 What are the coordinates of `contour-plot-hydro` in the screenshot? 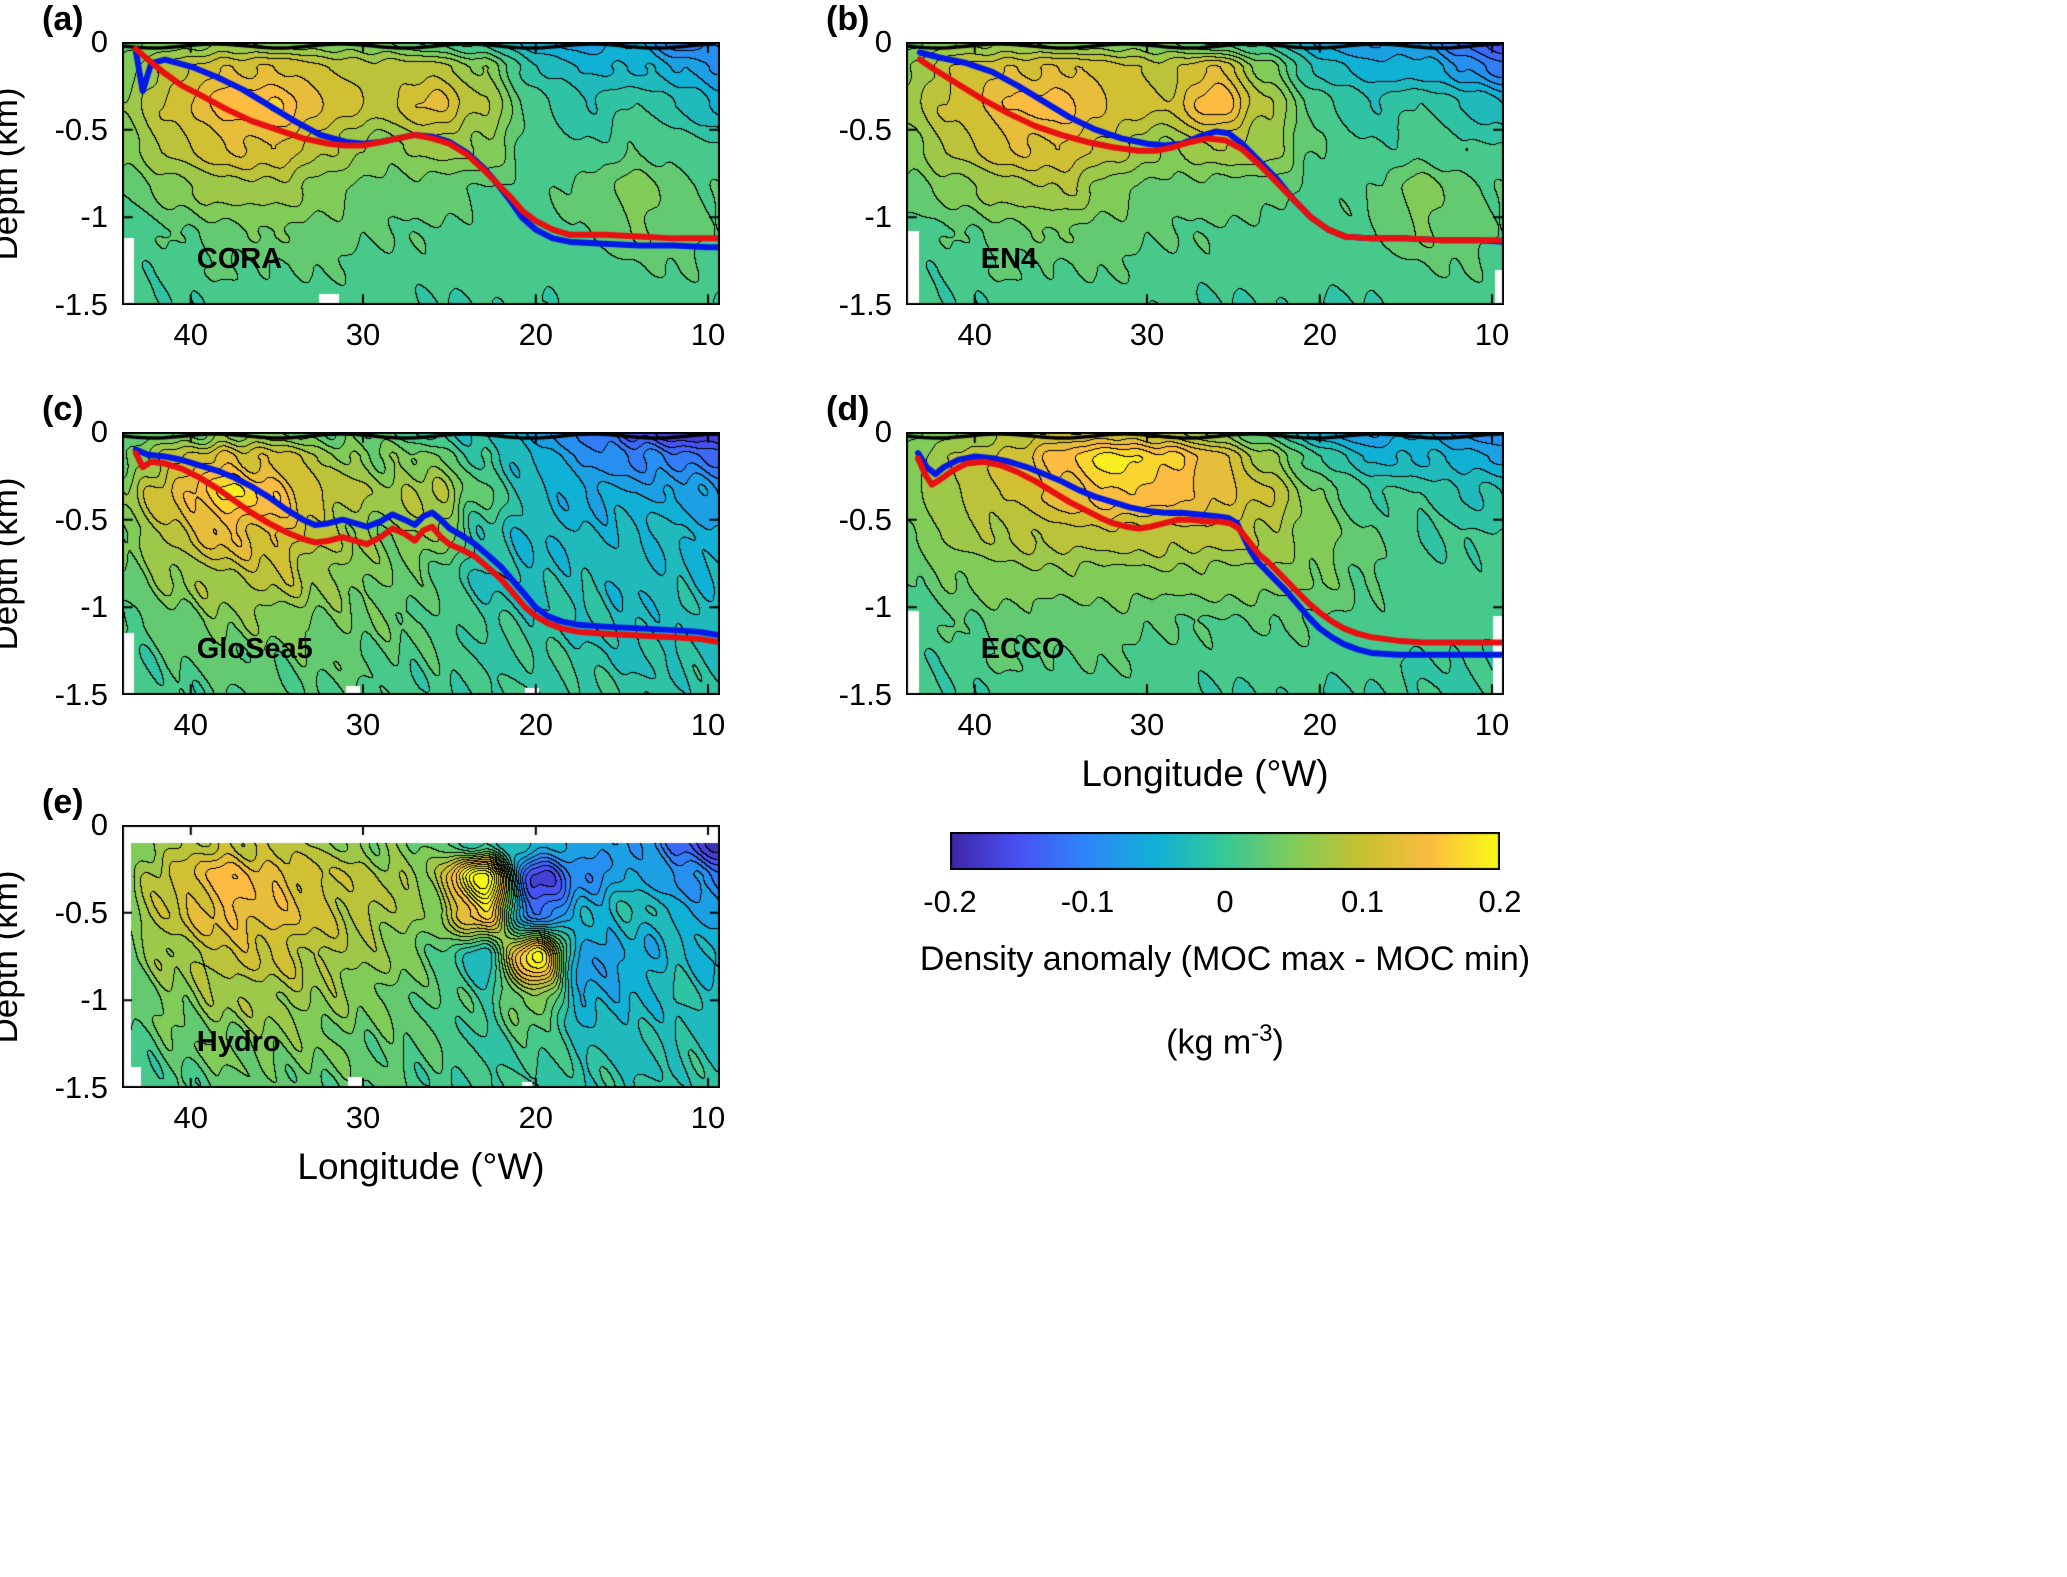 It's located at (421, 956).